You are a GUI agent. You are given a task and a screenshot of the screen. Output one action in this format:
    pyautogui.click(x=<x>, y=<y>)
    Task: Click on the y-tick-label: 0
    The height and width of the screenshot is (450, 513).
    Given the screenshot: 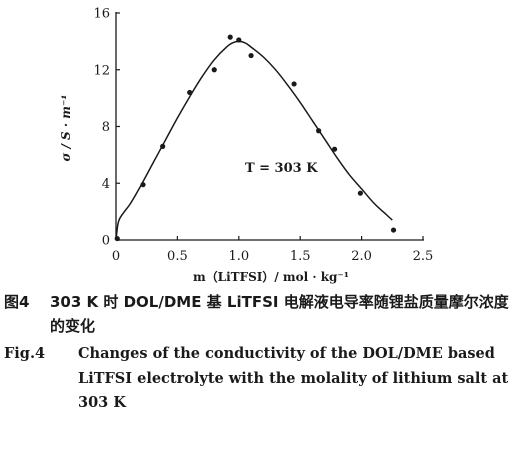 What is the action you would take?
    pyautogui.click(x=106, y=241)
    